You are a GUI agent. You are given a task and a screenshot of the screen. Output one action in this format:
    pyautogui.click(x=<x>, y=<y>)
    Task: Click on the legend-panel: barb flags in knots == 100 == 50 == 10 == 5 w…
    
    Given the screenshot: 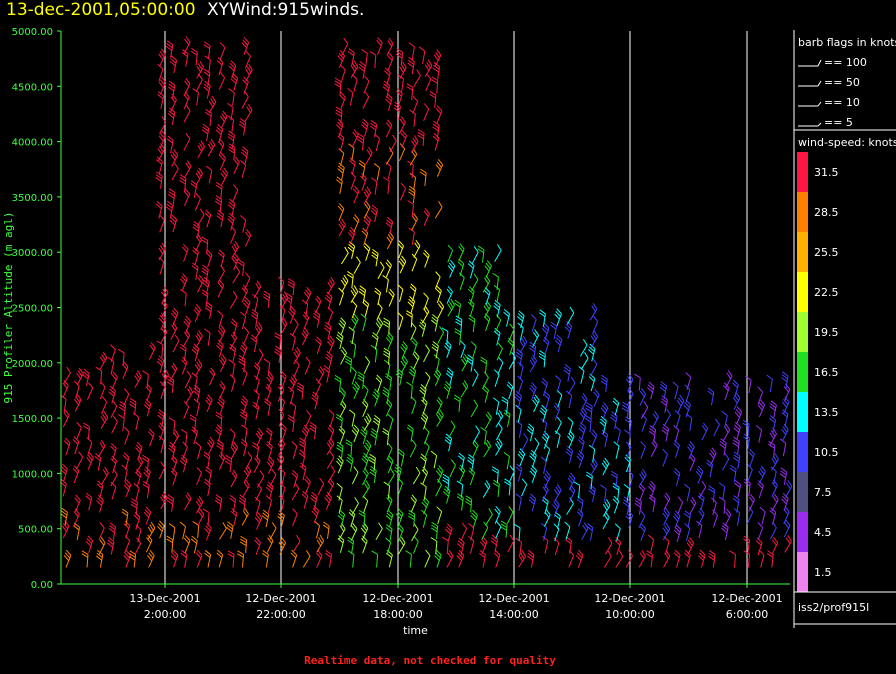 What is the action you would take?
    pyautogui.click(x=844, y=329)
    